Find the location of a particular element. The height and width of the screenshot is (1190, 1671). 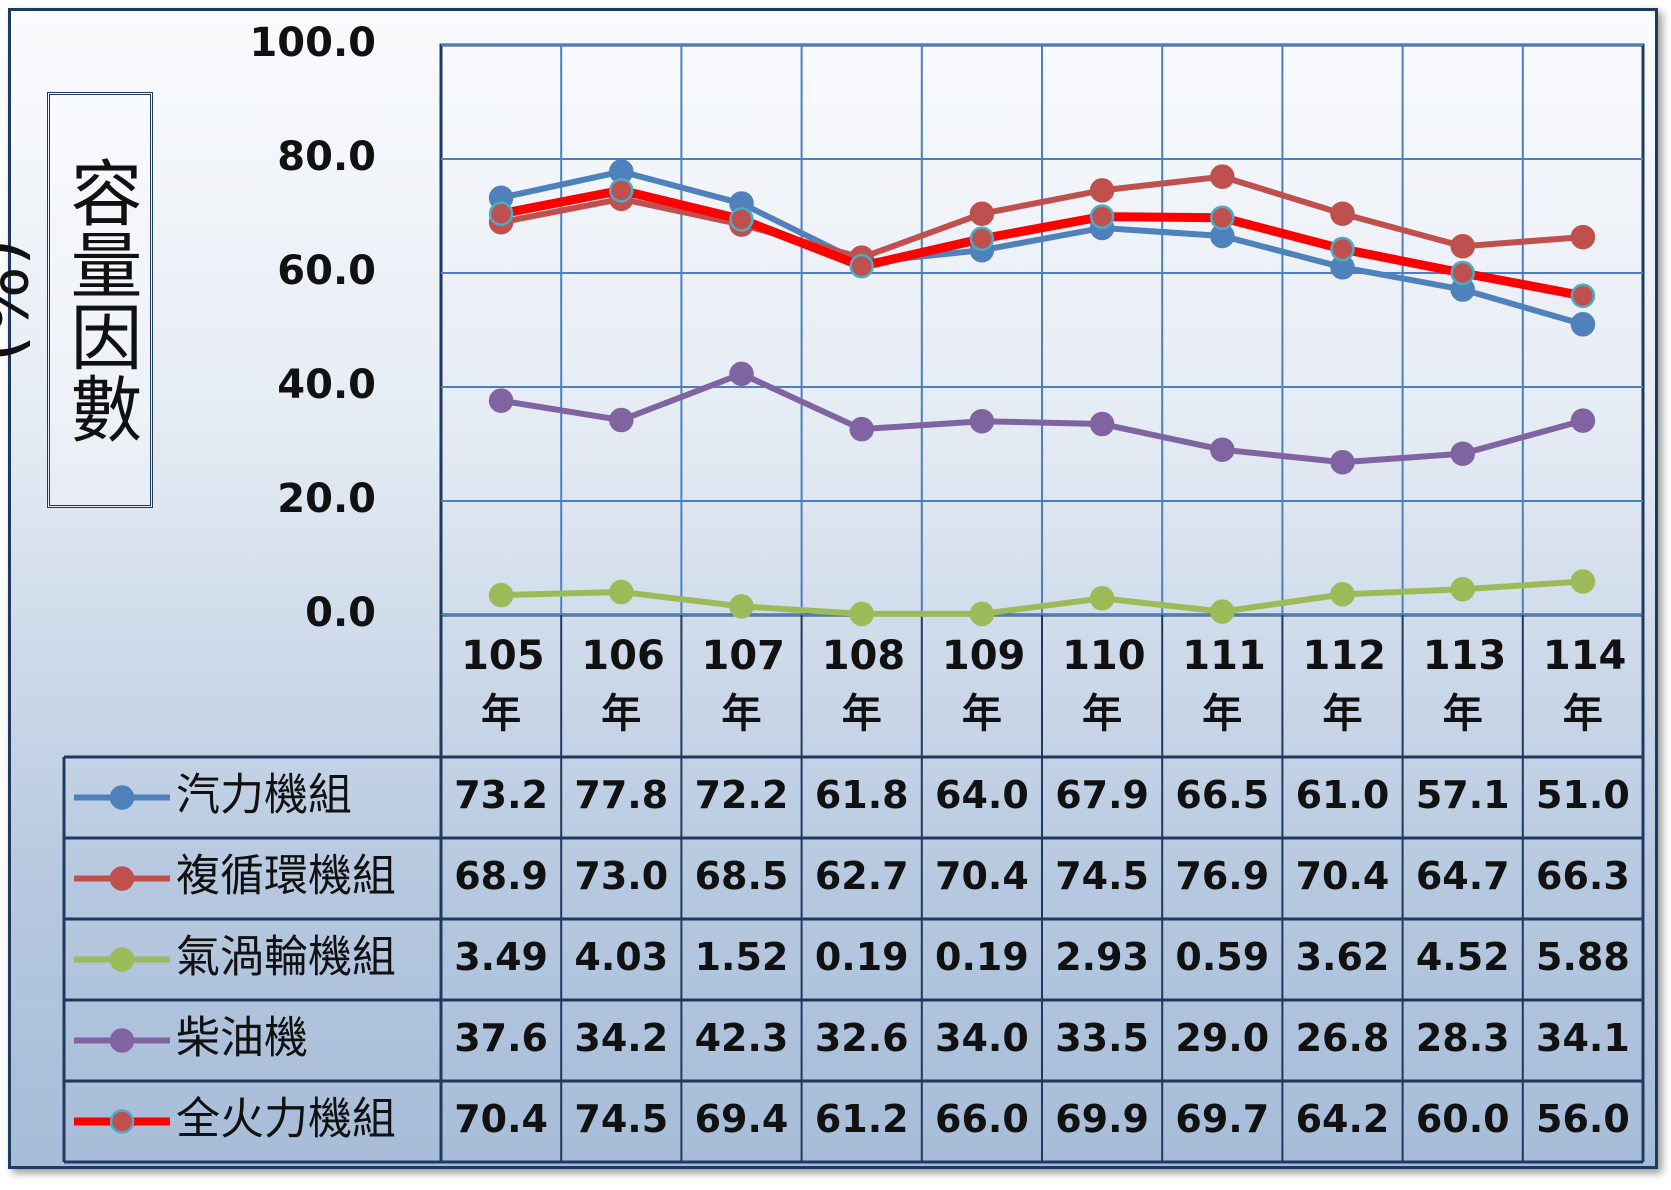

table-value: 3.49 is located at coordinates (501, 957).